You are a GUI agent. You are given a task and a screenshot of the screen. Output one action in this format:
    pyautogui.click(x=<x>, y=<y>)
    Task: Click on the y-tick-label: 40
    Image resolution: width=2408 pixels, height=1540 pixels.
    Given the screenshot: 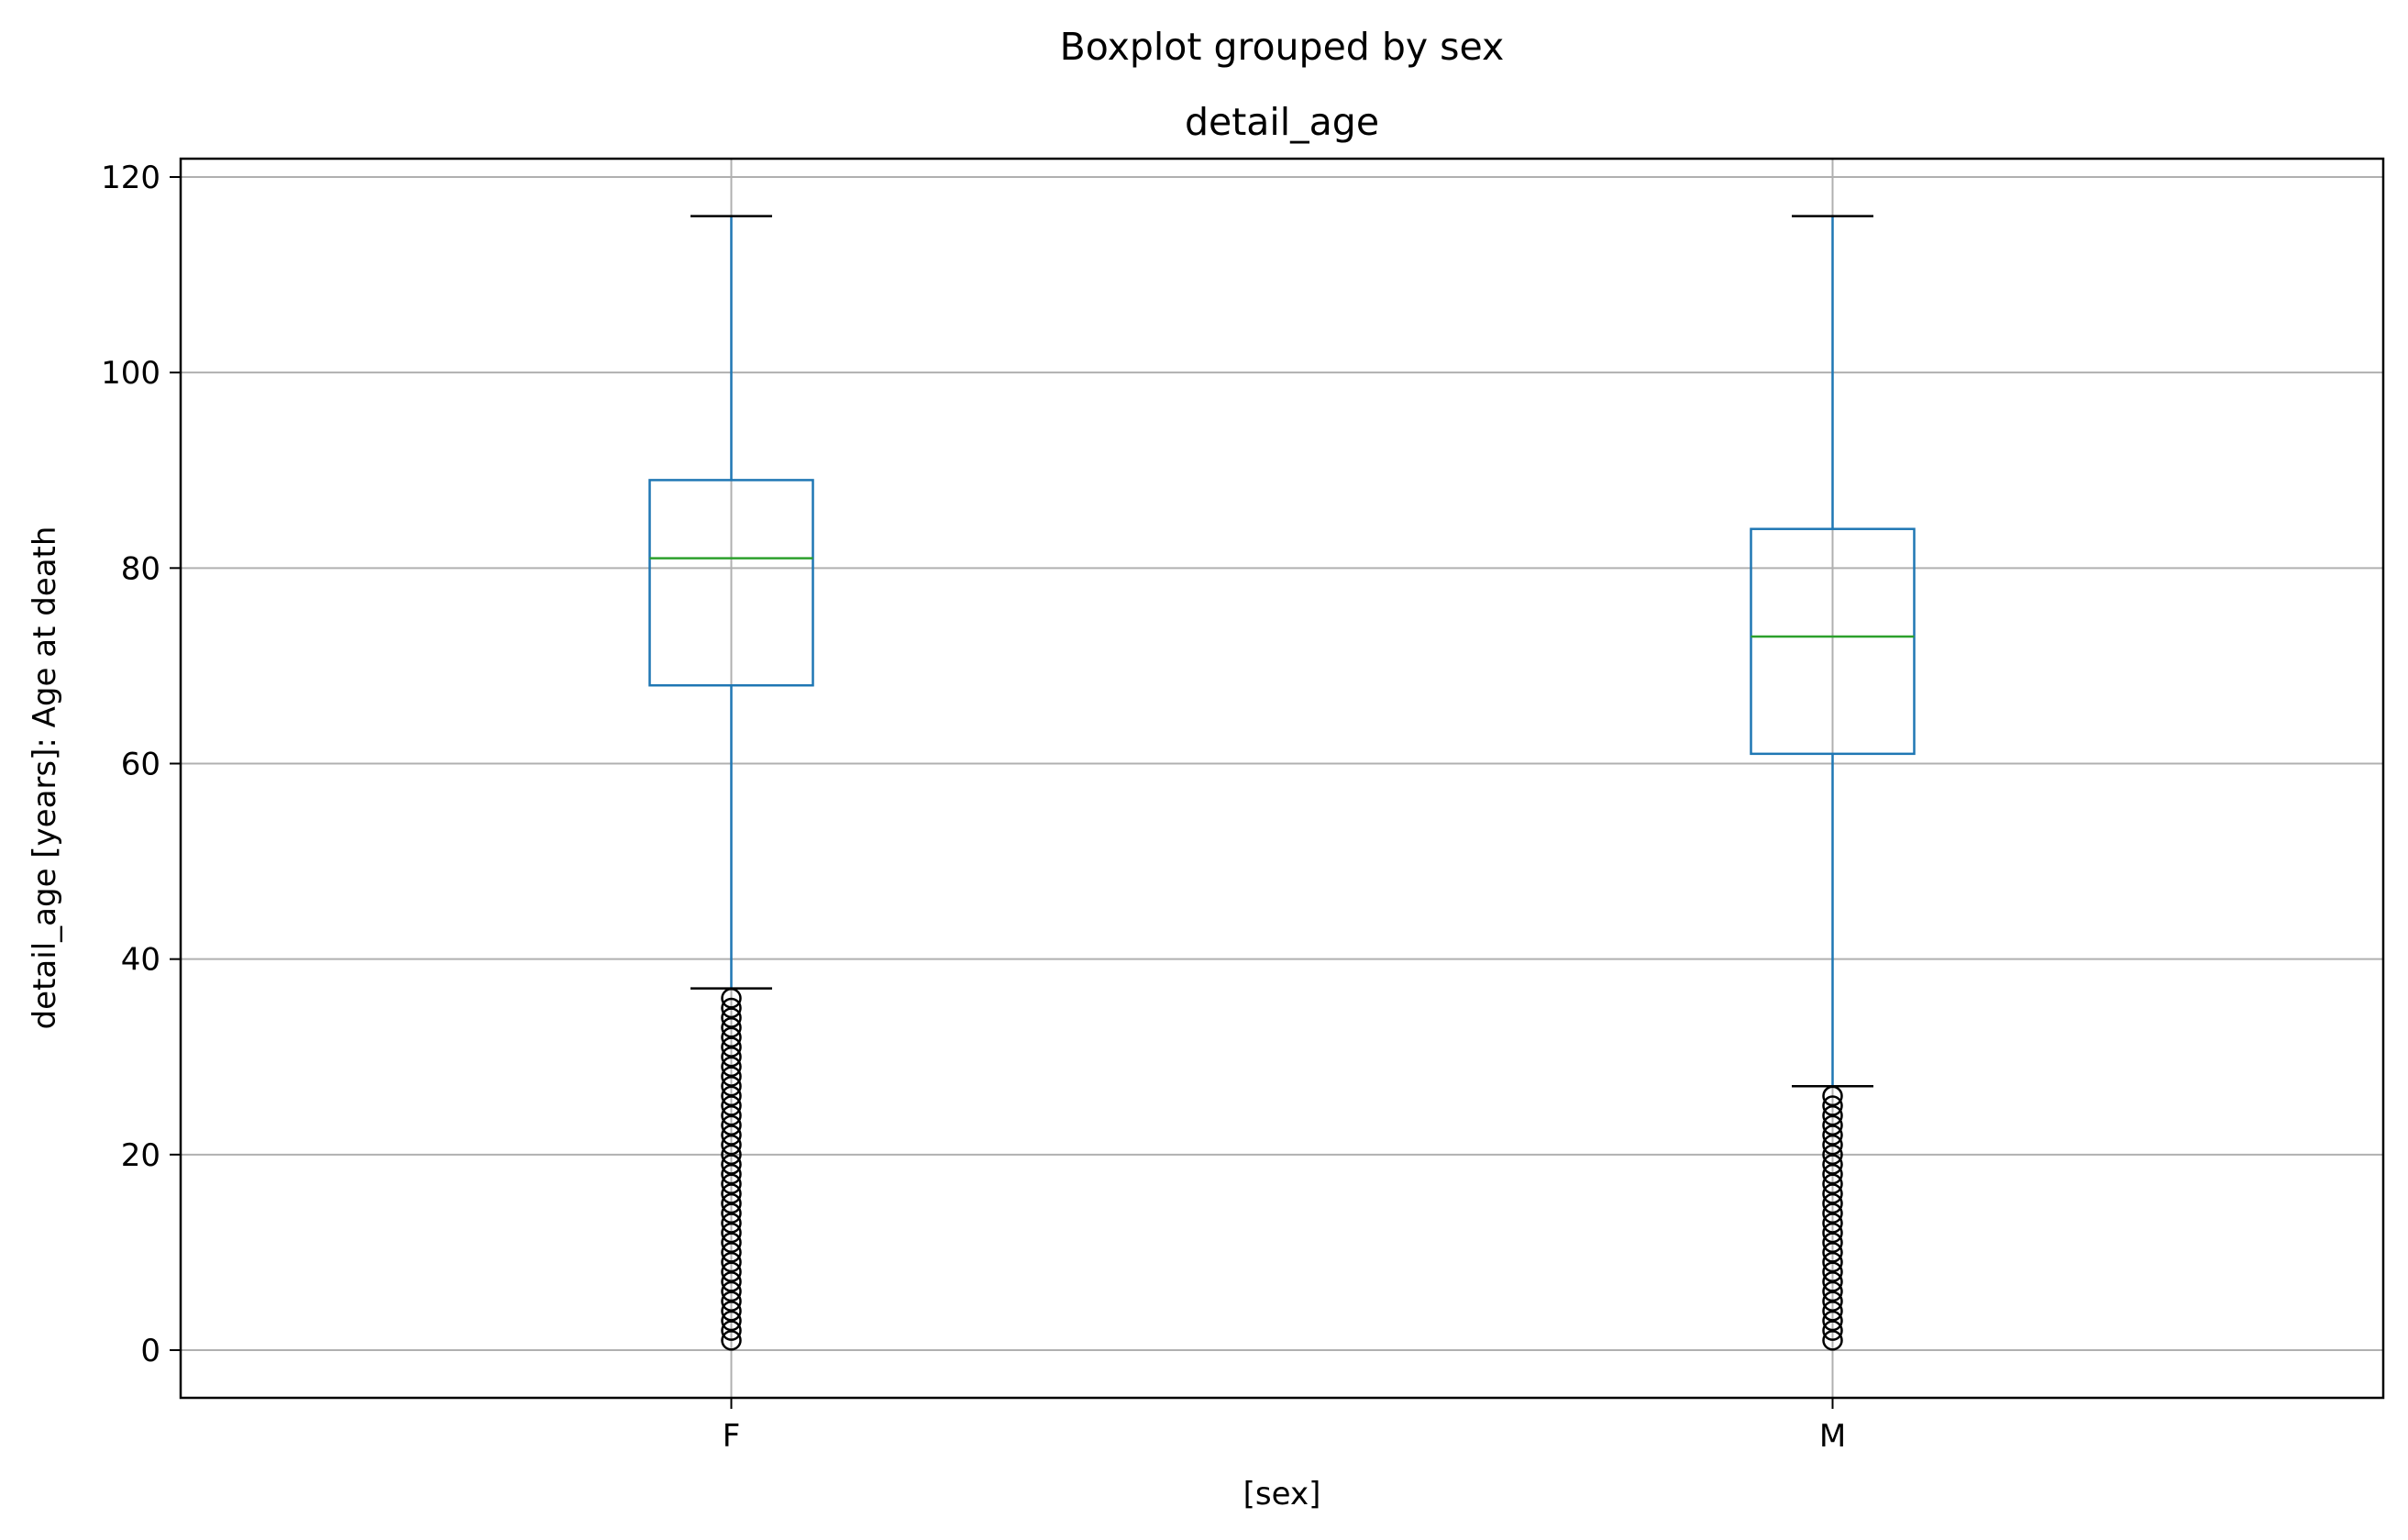 What is the action you would take?
    pyautogui.click(x=140, y=960)
    